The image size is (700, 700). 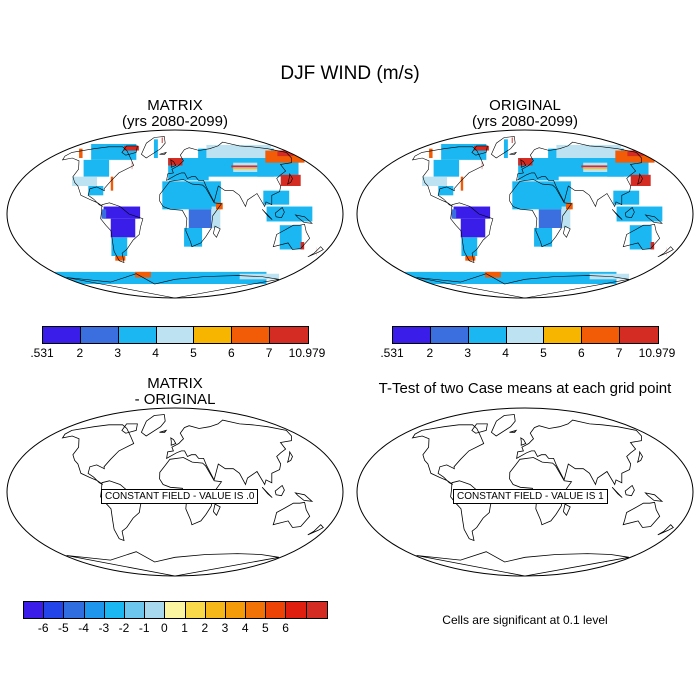 I want to click on map-ttest, so click(x=525, y=492).